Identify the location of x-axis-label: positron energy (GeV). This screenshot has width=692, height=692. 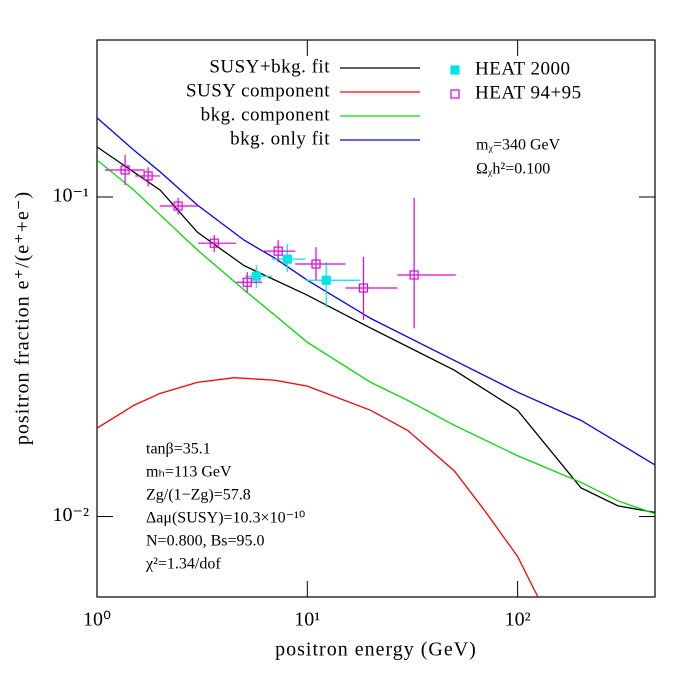
(376, 650).